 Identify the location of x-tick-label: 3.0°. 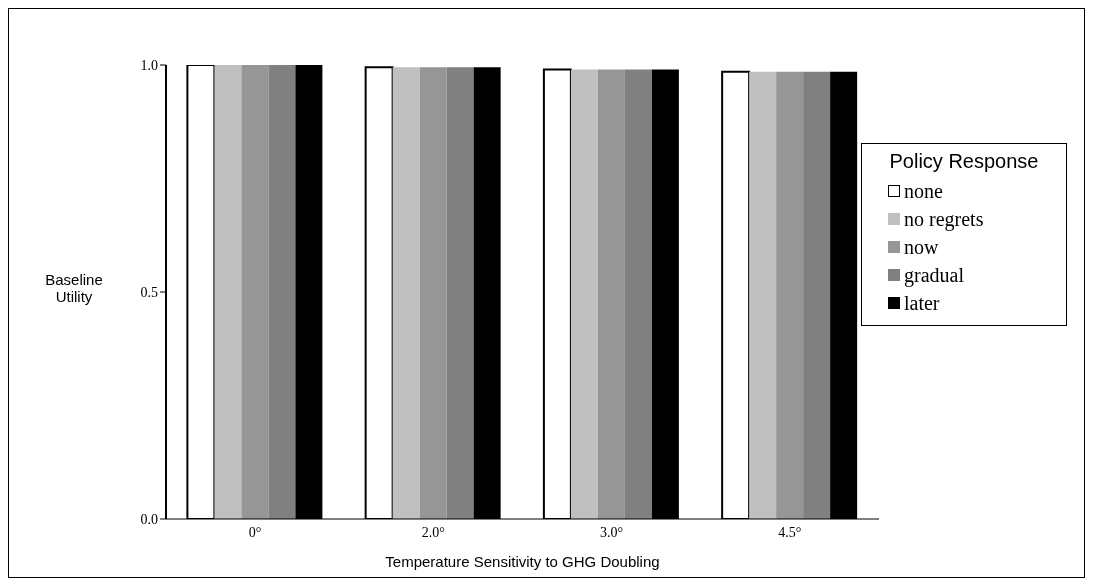
(612, 532).